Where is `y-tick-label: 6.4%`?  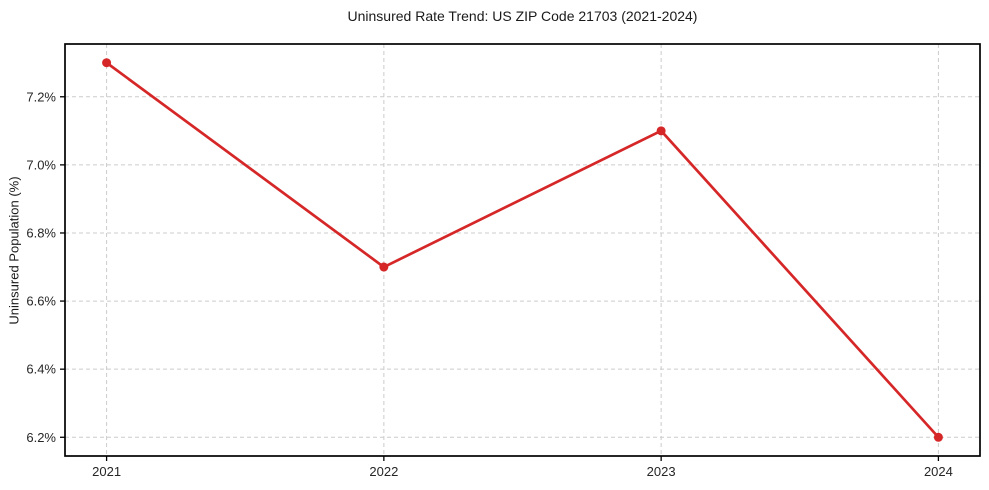
y-tick-label: 6.4% is located at coordinates (41, 369).